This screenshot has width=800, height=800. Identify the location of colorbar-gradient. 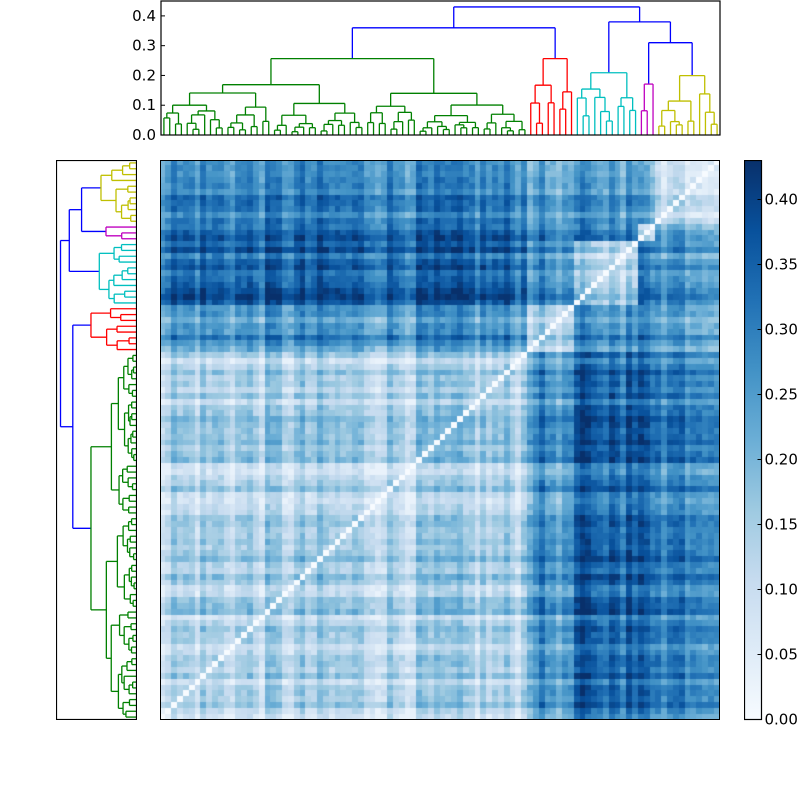
(753, 440).